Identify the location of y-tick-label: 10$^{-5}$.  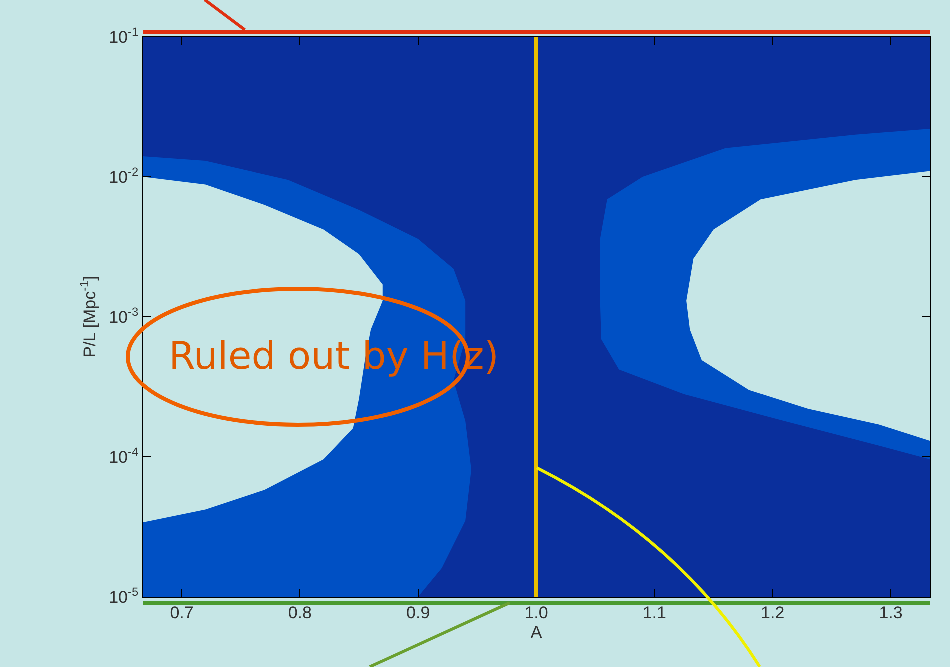
(124, 595).